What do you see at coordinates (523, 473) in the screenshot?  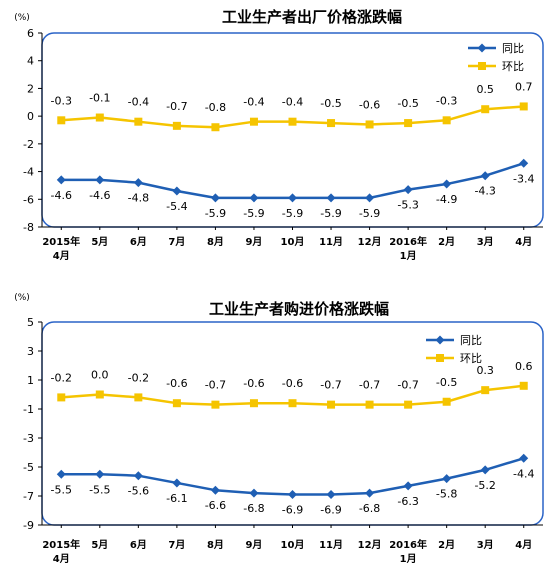 I see `data-label: -4.4` at bounding box center [523, 473].